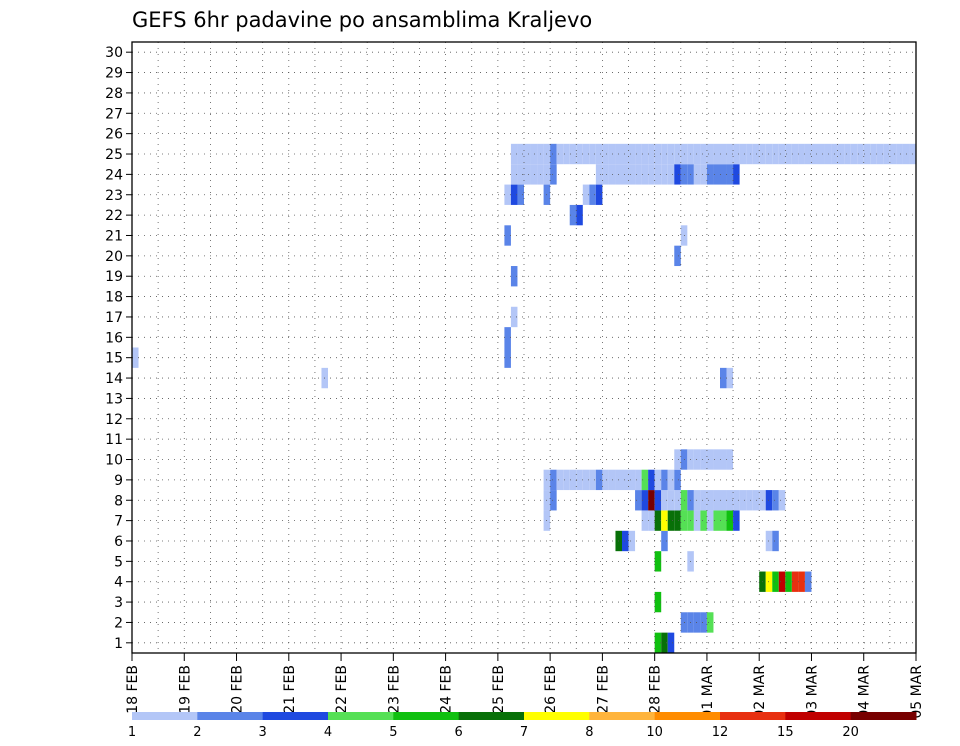 The image size is (960, 746). What do you see at coordinates (114, 420) in the screenshot?
I see `y-tick-label: 12` at bounding box center [114, 420].